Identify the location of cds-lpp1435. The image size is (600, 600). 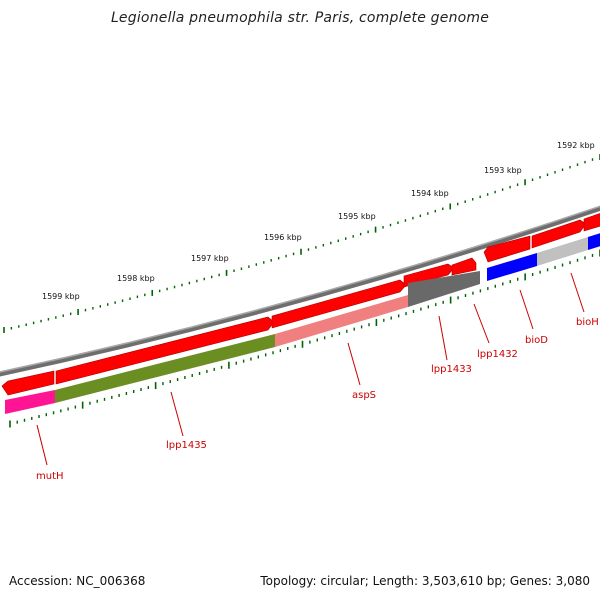
(165, 350).